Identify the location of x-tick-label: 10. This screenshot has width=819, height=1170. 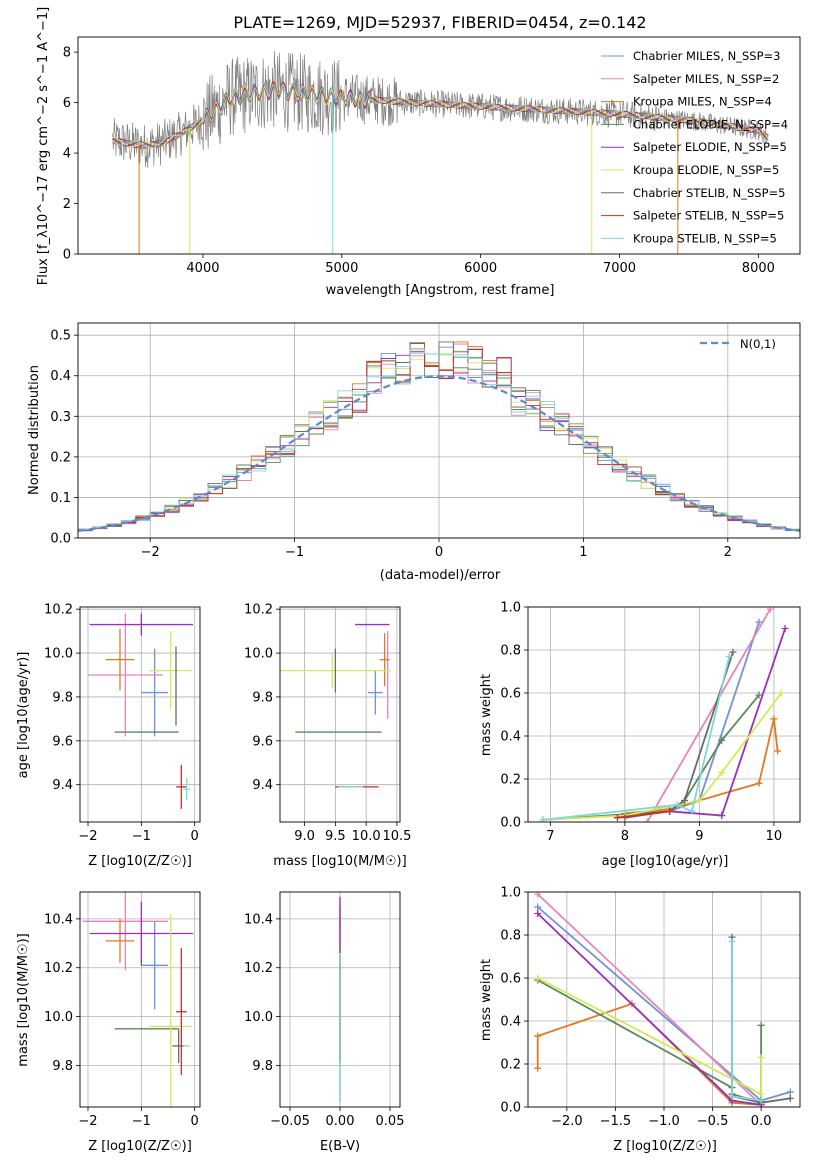
(774, 836).